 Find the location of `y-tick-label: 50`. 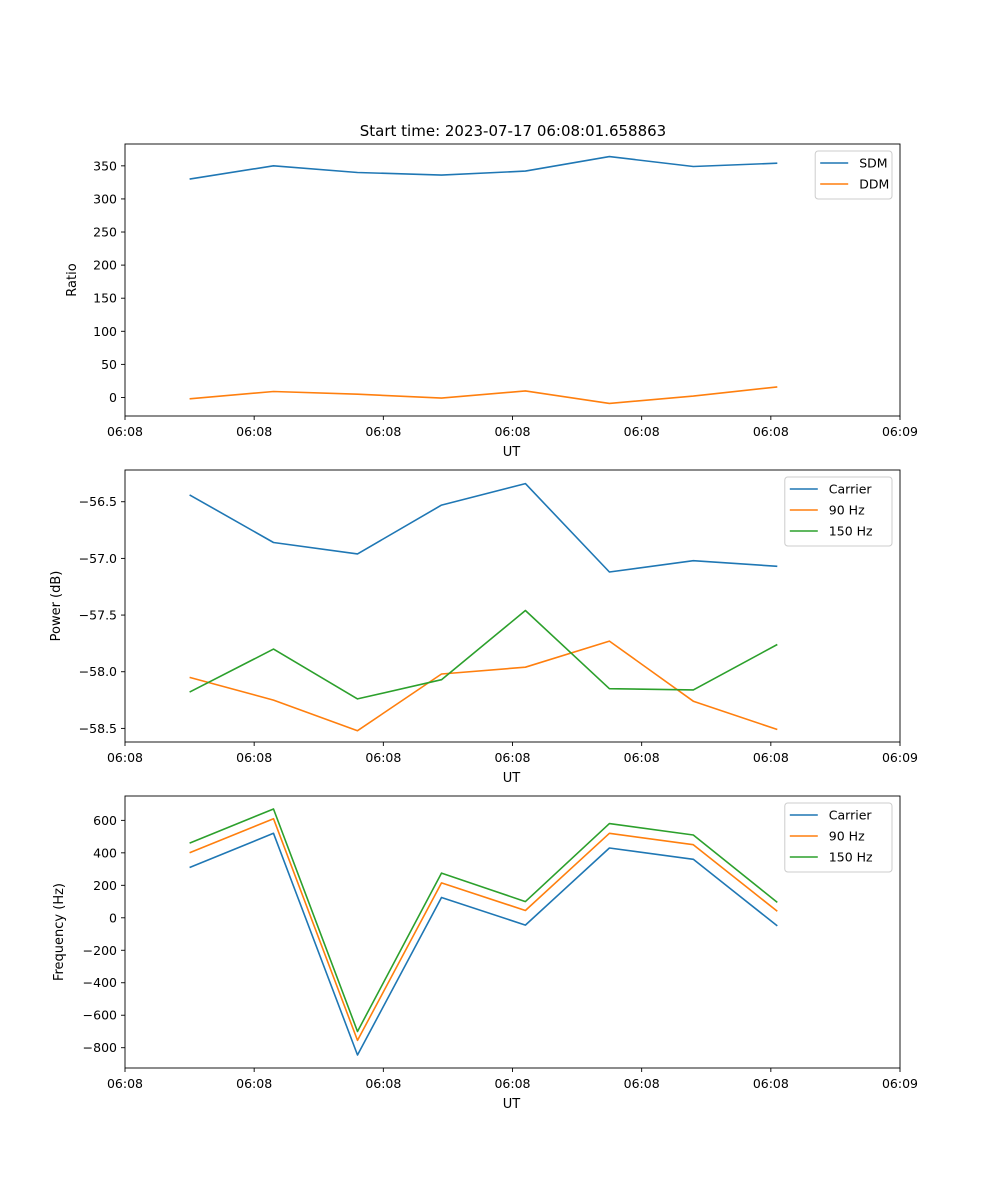

y-tick-label: 50 is located at coordinates (109, 364).